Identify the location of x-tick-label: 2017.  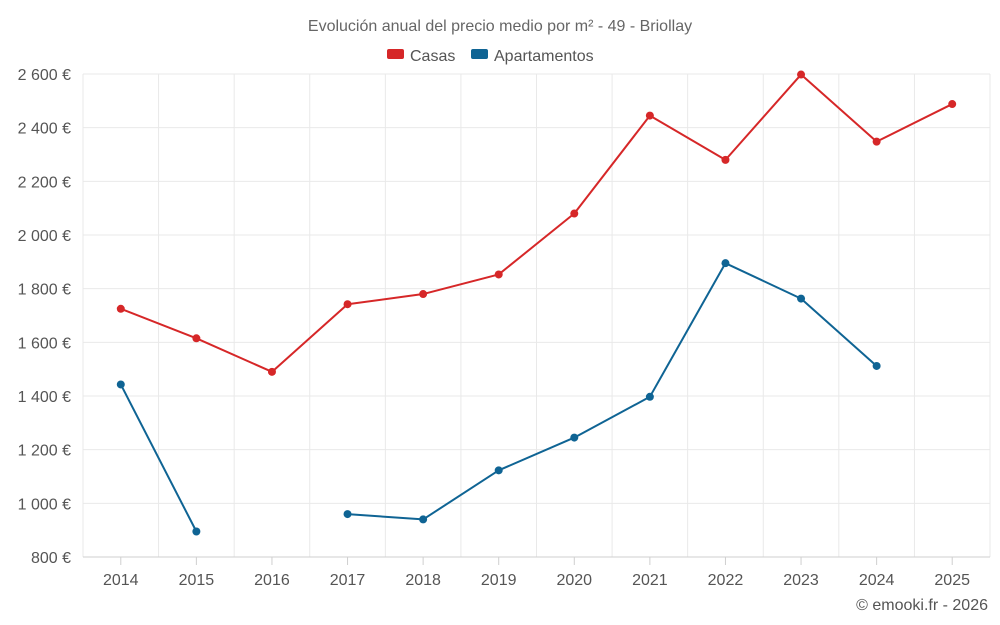
(348, 580).